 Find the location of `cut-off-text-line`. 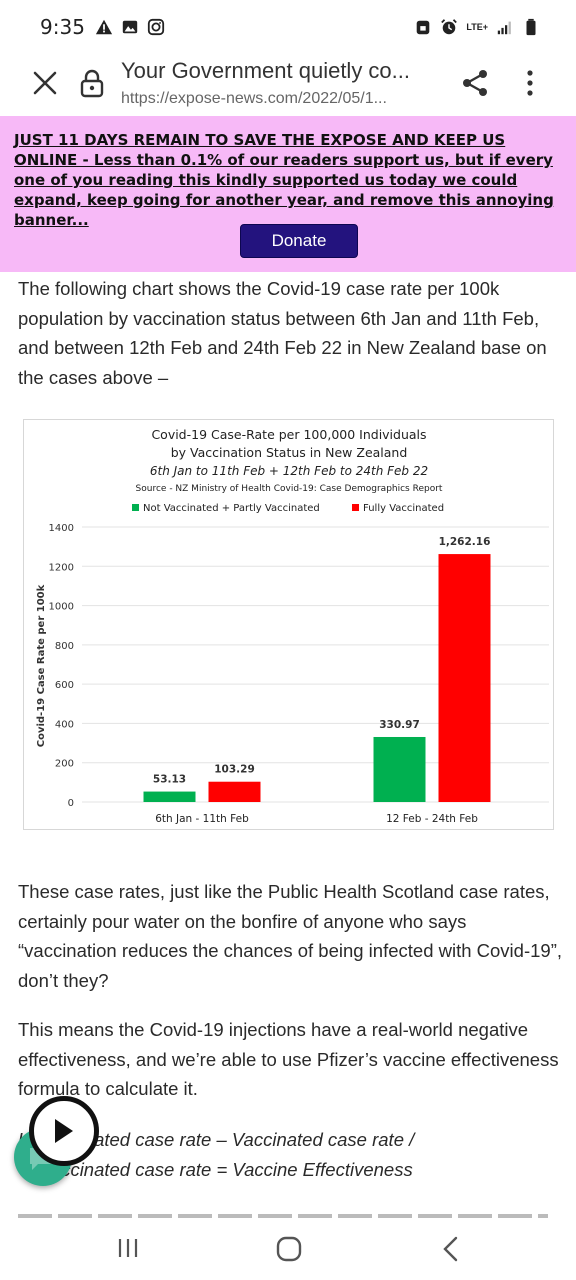

cut-off-text-line is located at coordinates (283, 1214).